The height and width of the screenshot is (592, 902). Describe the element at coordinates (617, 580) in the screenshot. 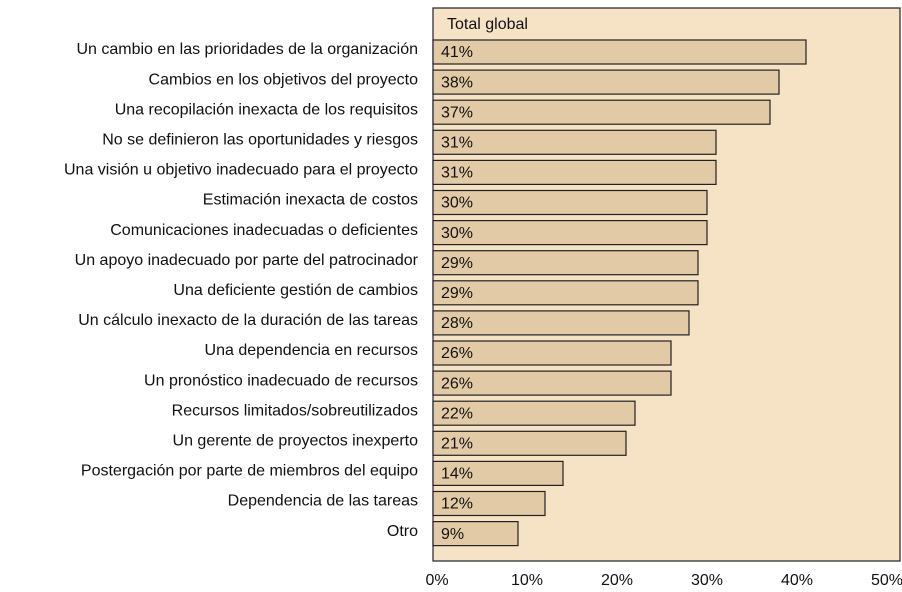

I see `x-tick-label: 20%` at that location.